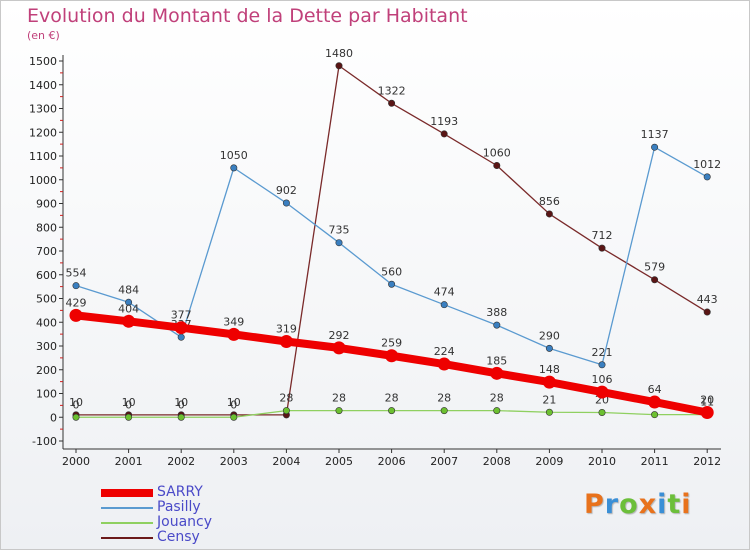 The height and width of the screenshot is (550, 750). Describe the element at coordinates (655, 389) in the screenshot. I see `data-label-sarry: 64` at that location.